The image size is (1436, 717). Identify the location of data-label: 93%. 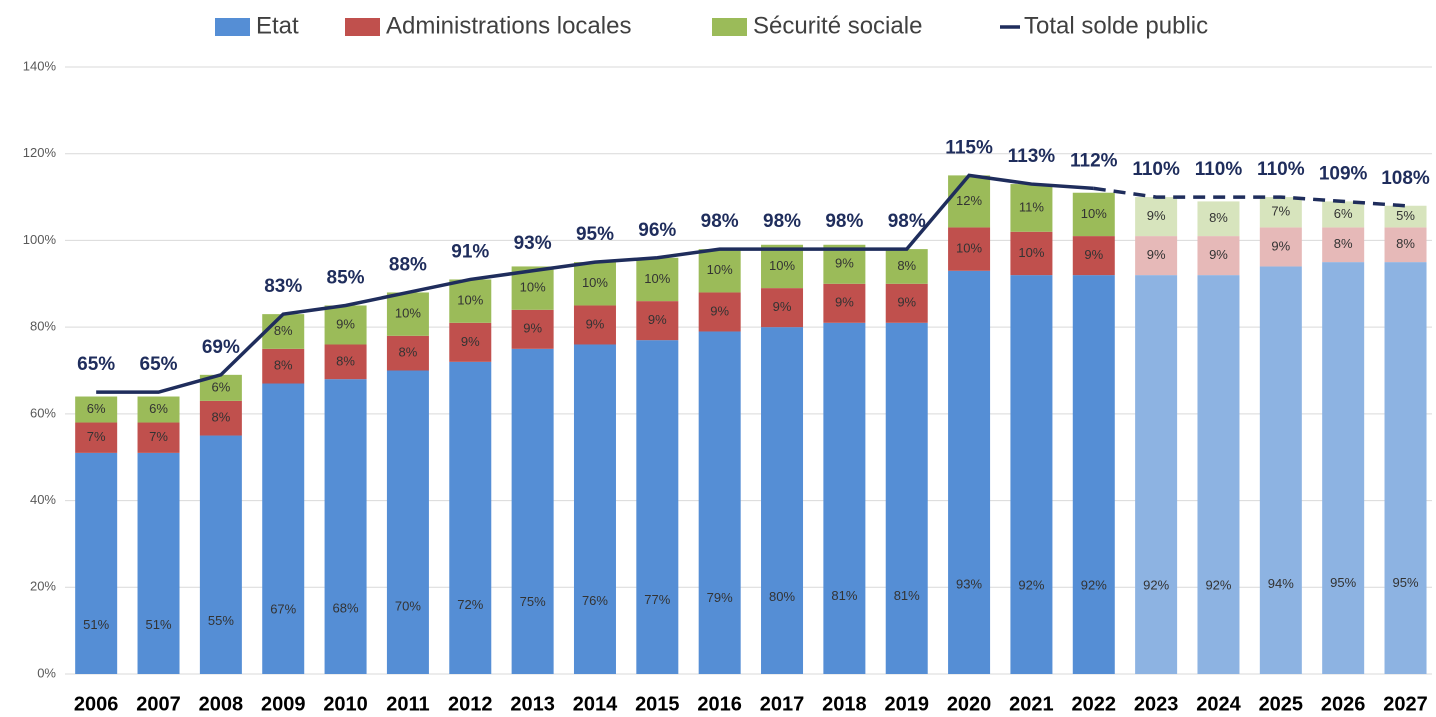
(969, 584).